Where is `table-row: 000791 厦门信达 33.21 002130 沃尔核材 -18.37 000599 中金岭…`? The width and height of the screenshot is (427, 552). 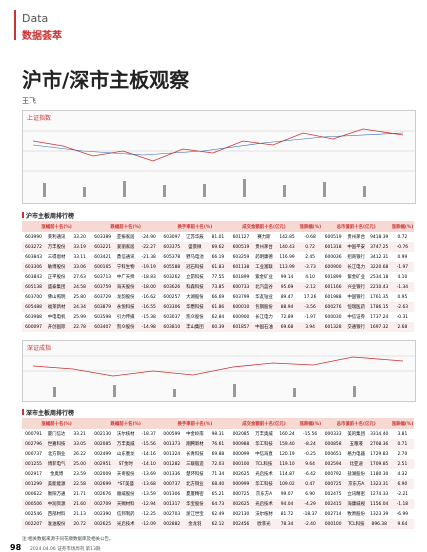 table-row: 000791 厦门信达 33.21 002130 沃尔核材 -18.37 000599 中金岭… is located at coordinates (218, 434).